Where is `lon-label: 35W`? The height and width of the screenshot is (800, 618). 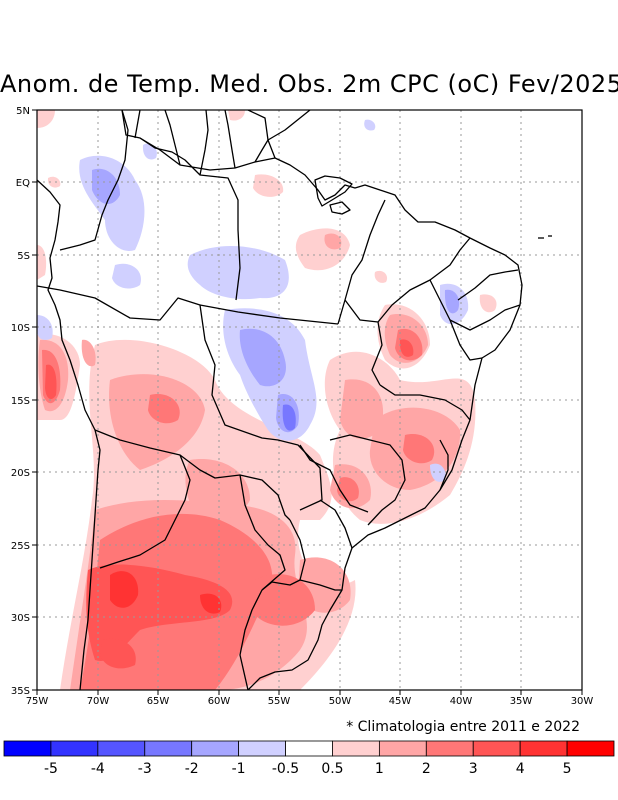 lon-label: 35W is located at coordinates (521, 701).